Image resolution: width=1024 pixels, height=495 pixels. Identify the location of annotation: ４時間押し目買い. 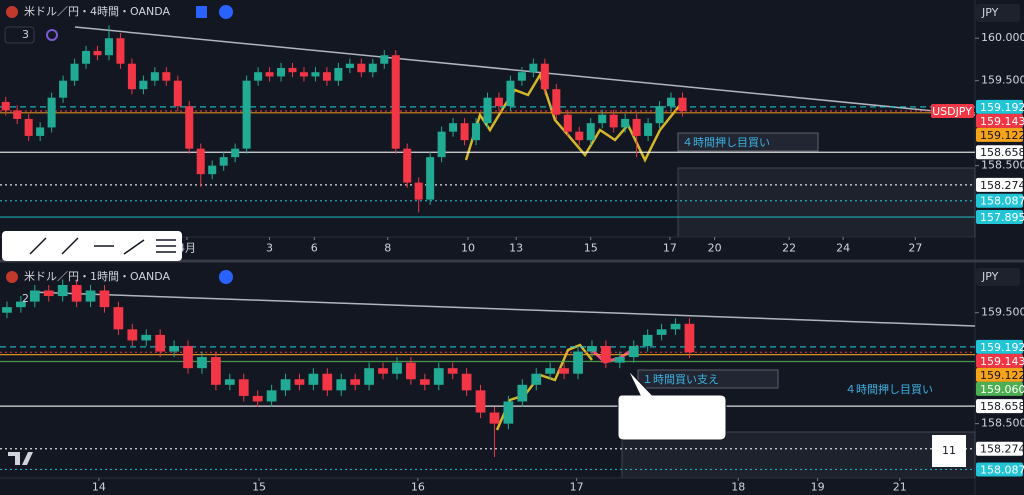
(726, 142).